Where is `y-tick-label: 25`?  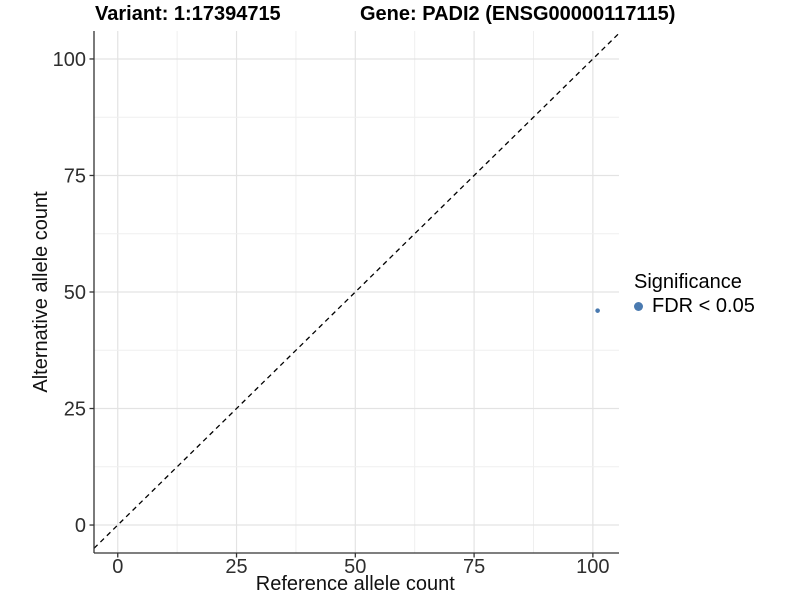 y-tick-label: 25 is located at coordinates (75, 410).